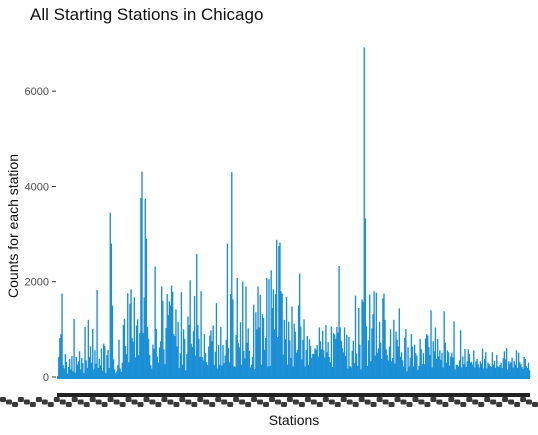 This screenshot has height=435, width=538. What do you see at coordinates (37, 92) in the screenshot?
I see `y-tick-label: 6000` at bounding box center [37, 92].